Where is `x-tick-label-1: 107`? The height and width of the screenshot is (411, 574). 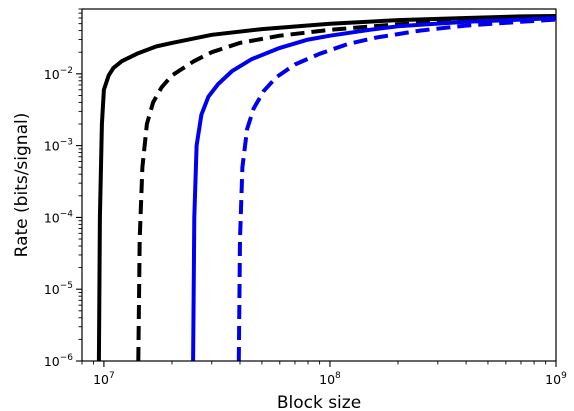 x-tick-label-1: 107 is located at coordinates (104, 379).